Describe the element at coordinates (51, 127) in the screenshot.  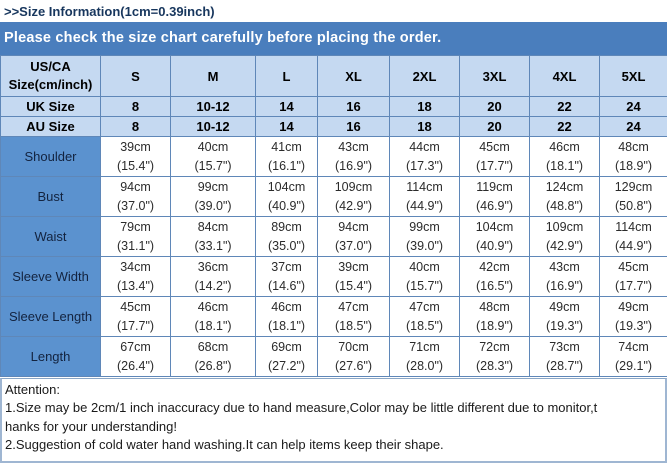
I see `au-size-label: AU Size` at that location.